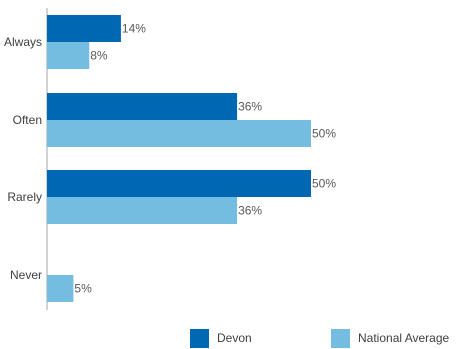 The height and width of the screenshot is (349, 464). I want to click on value-label-national-average-rarely: 36%, so click(250, 211).